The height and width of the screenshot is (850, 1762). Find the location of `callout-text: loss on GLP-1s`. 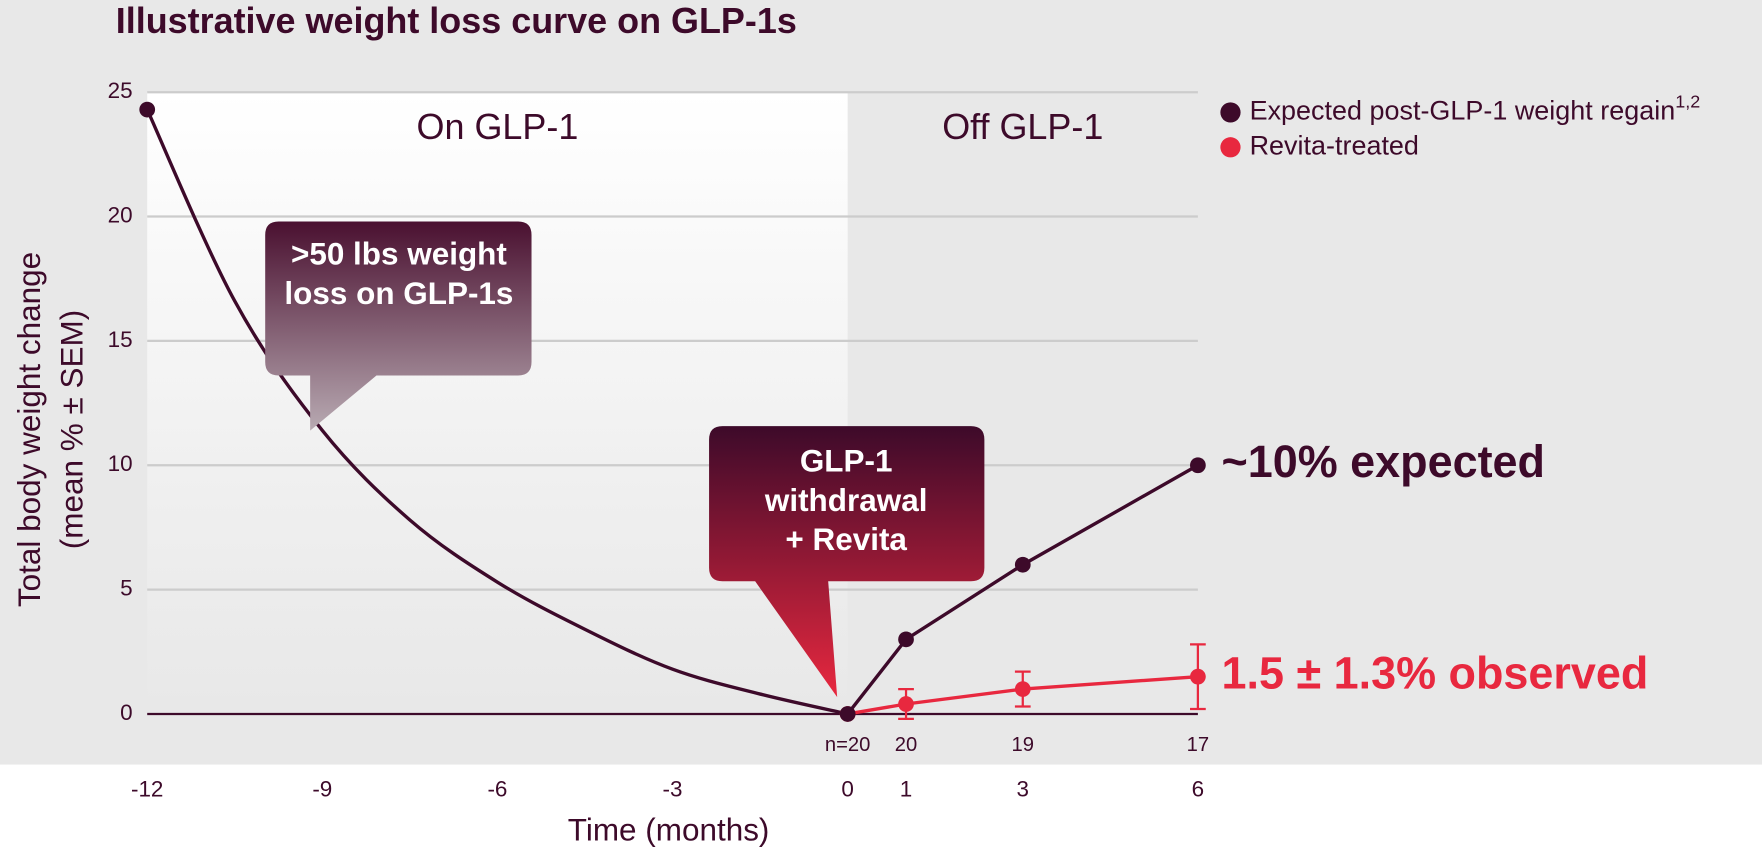

callout-text: loss on GLP-1s is located at coordinates (398, 293).